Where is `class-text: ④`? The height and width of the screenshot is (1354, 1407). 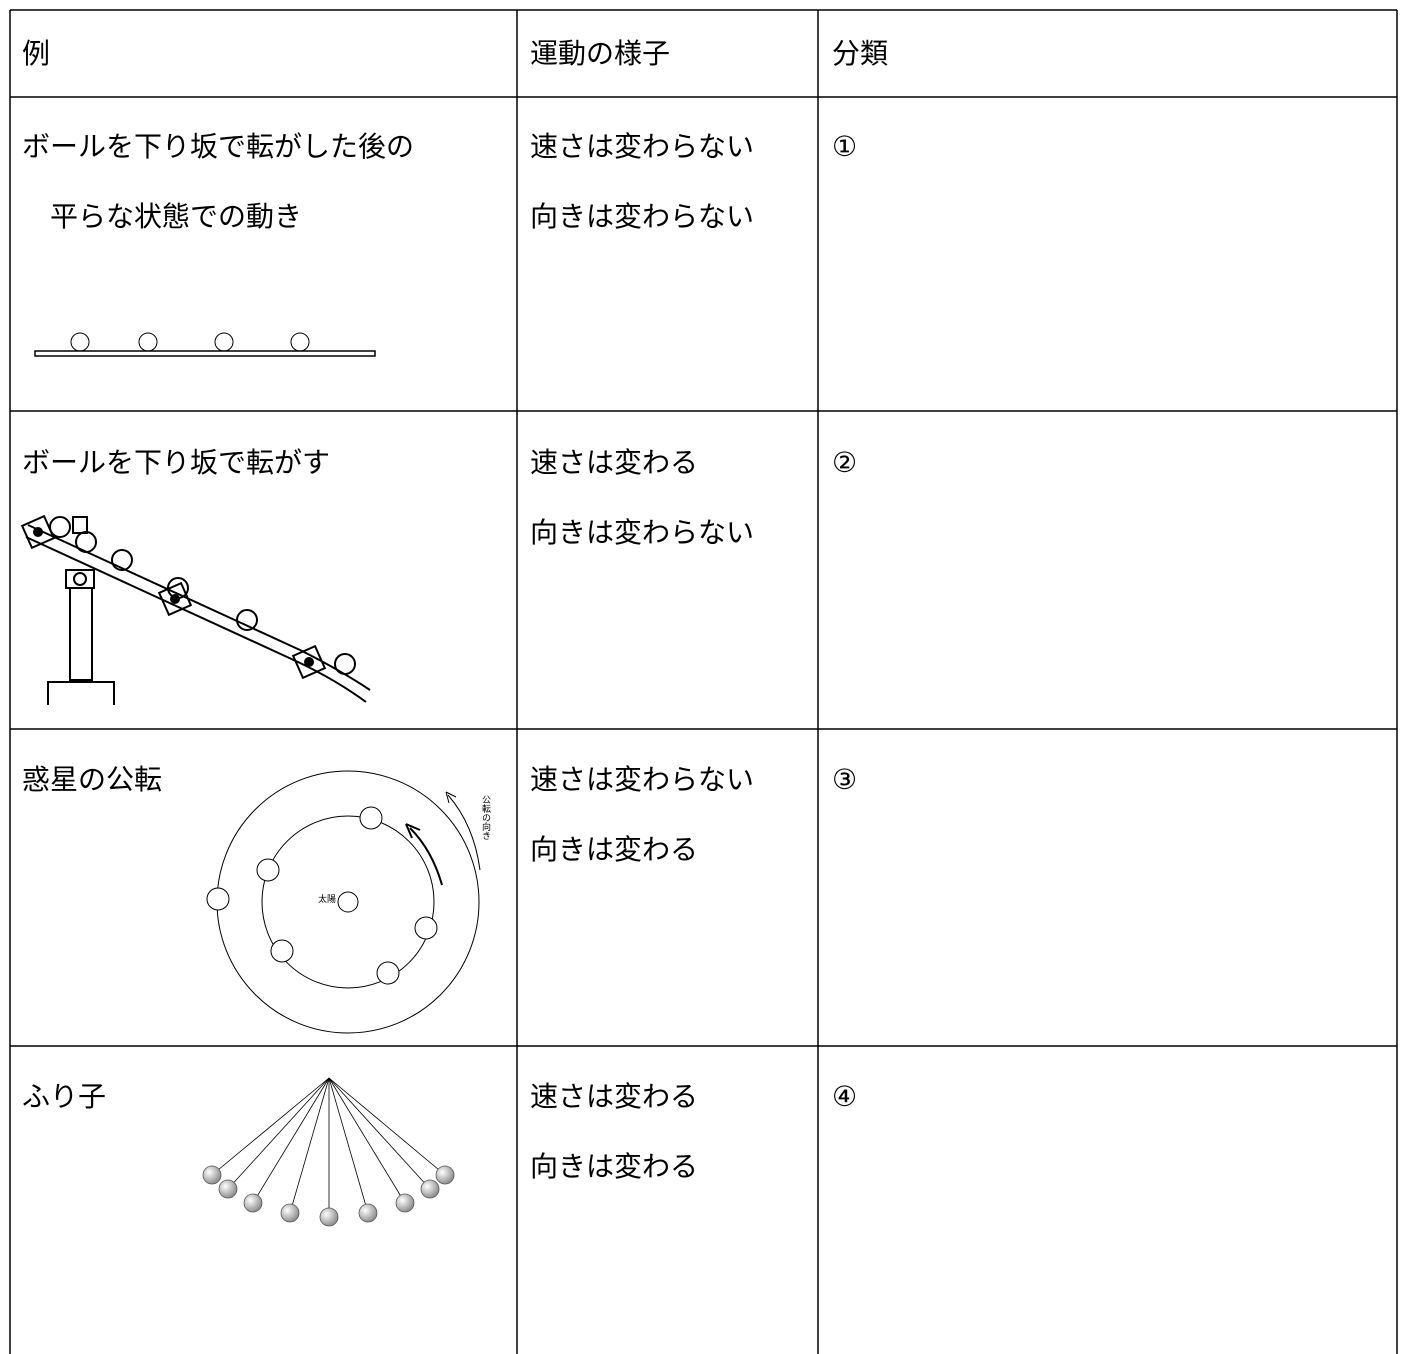 class-text: ④ is located at coordinates (845, 1096).